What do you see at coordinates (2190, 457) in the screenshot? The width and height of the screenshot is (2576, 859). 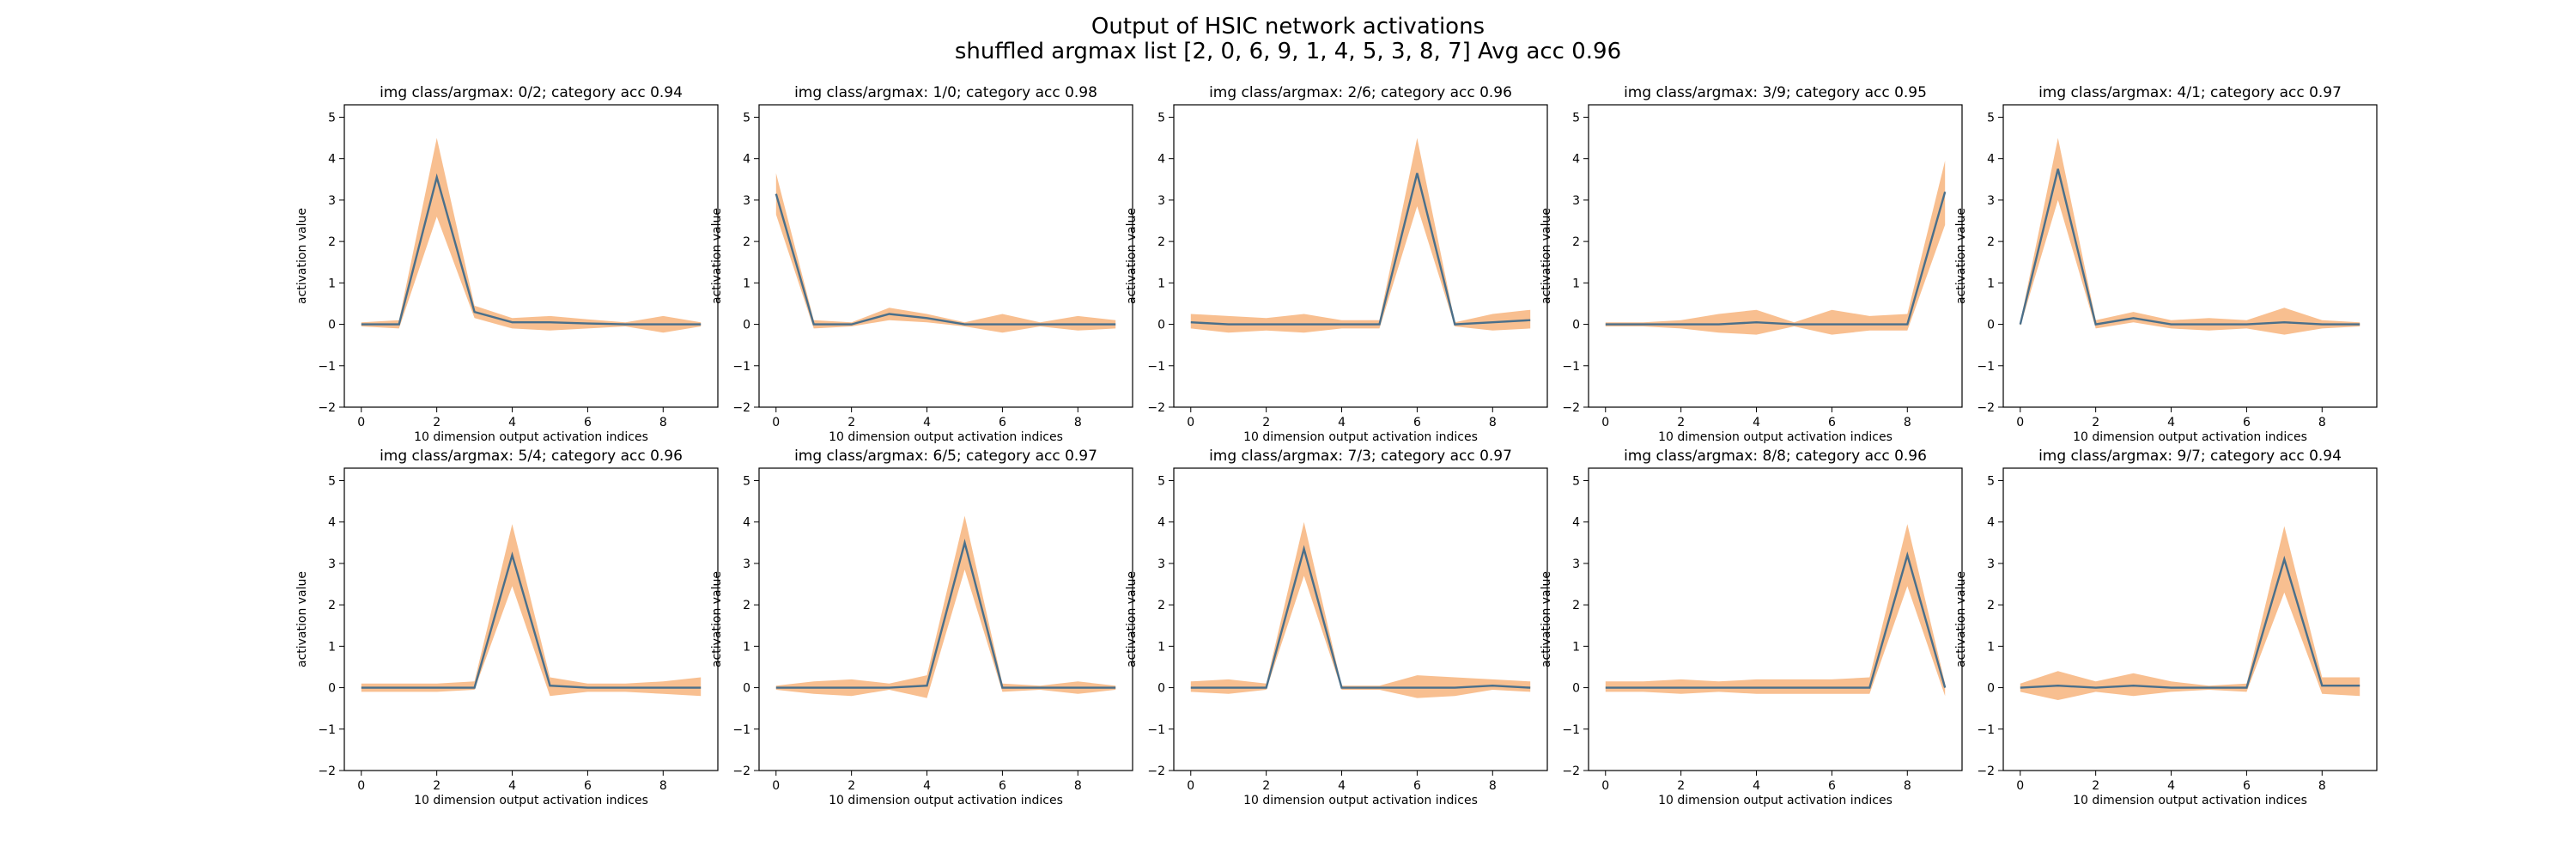 I see `subplot-title: img class/argmax: 9/7; category acc 0.94` at bounding box center [2190, 457].